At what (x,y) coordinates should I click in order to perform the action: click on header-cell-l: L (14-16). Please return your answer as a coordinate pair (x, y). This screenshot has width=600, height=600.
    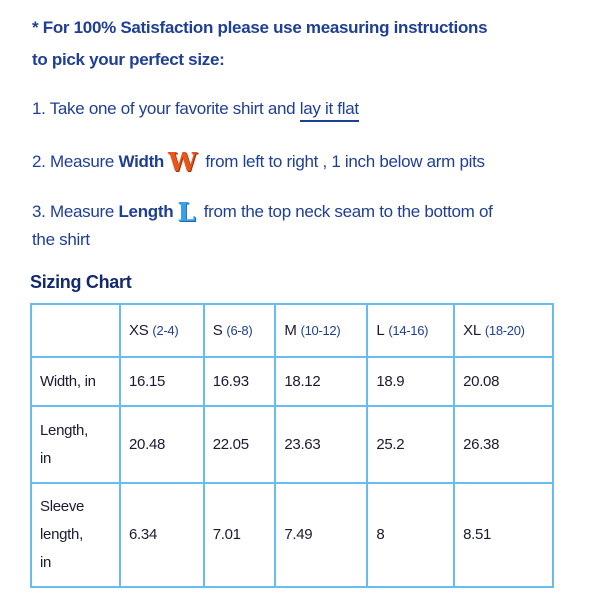
    Looking at the image, I should click on (411, 330).